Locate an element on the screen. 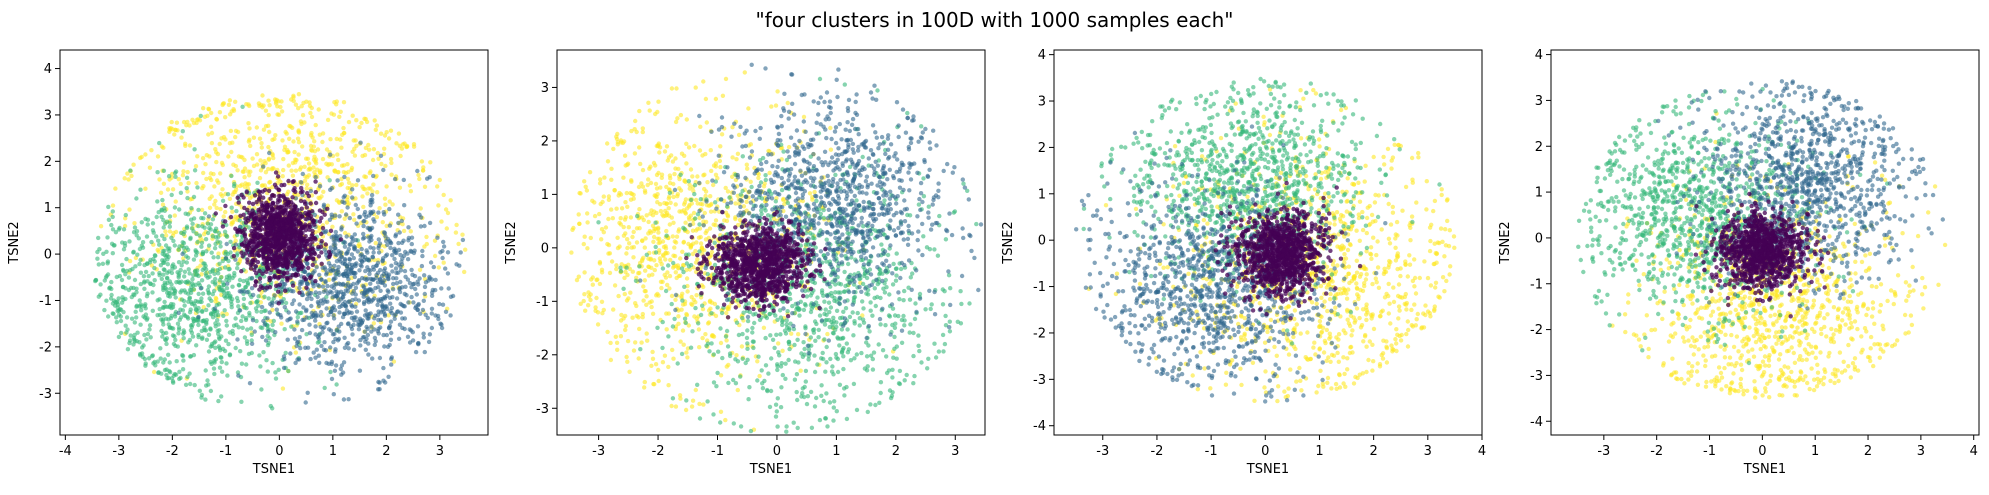 The height and width of the screenshot is (495, 1989). x-tick-label: -4 is located at coordinates (65, 451).